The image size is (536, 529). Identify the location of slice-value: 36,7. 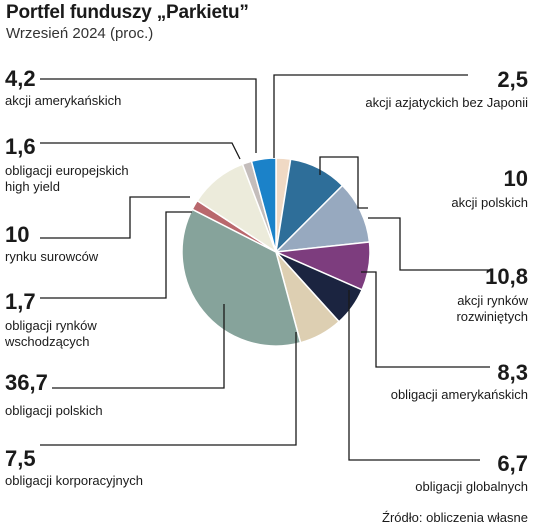
(26, 382).